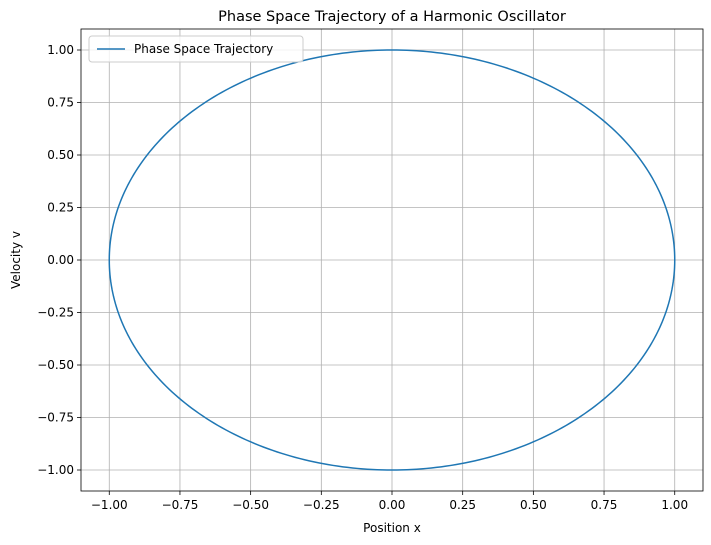  What do you see at coordinates (16, 260) in the screenshot?
I see `y-axis-label: Velocity v` at bounding box center [16, 260].